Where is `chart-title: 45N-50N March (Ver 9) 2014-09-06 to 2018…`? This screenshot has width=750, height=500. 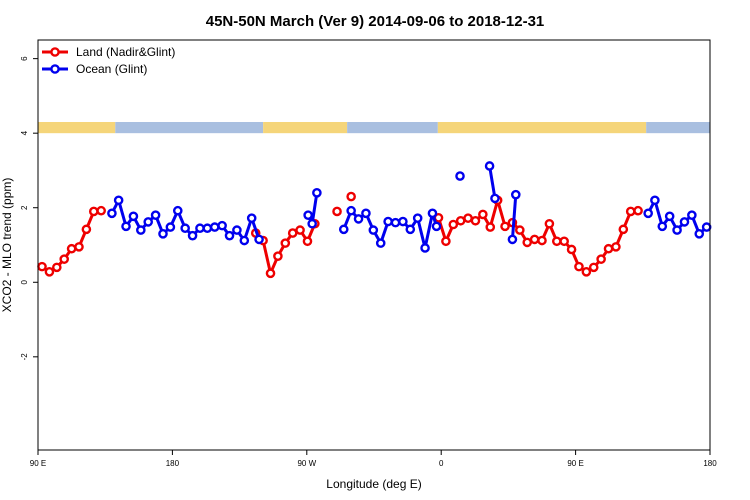 chart-title: 45N-50N March (Ver 9) 2014-09-06 to 2018… is located at coordinates (375, 21).